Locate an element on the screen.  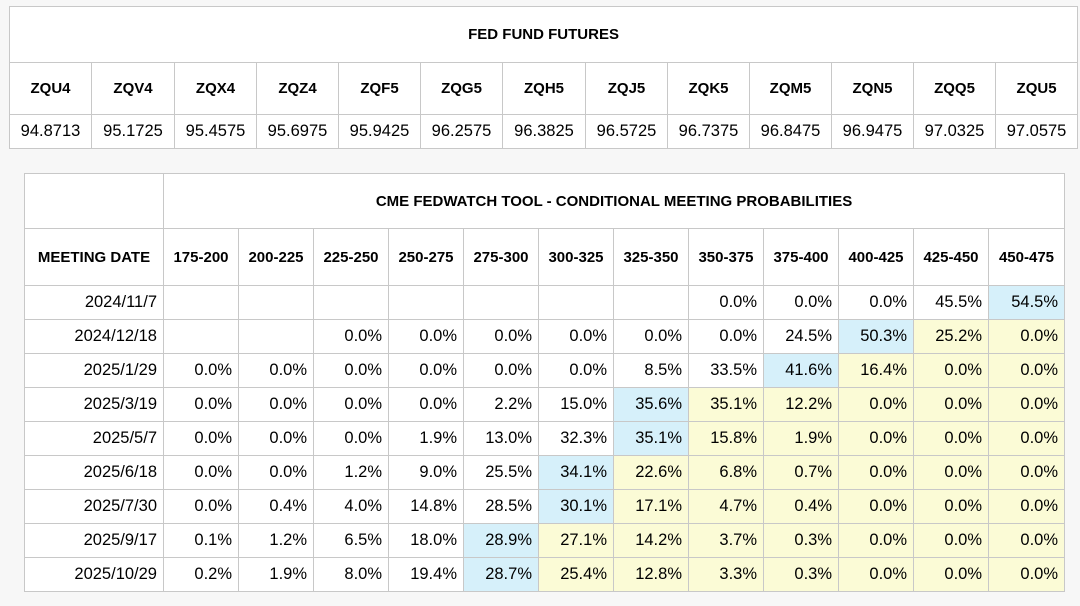
probability-cell: 25.4% is located at coordinates (576, 574).